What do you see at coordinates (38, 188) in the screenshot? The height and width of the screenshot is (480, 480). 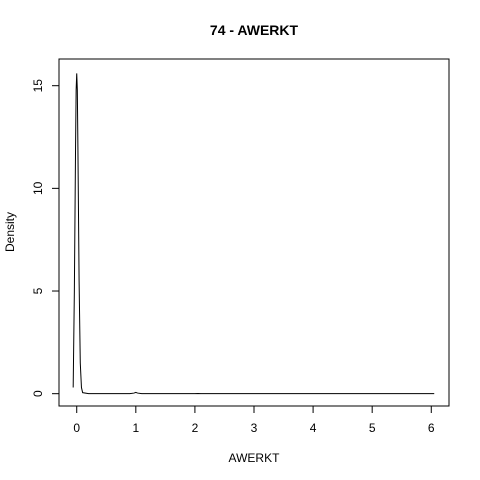 I see `y-tick-label: 10` at bounding box center [38, 188].